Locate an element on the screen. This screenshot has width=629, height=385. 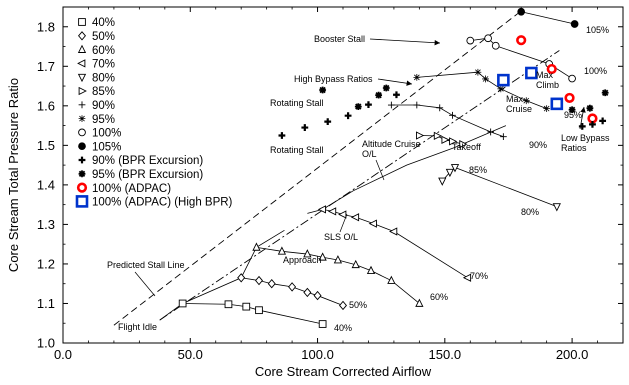
x-tick-label: 100.0 is located at coordinates (317, 354).